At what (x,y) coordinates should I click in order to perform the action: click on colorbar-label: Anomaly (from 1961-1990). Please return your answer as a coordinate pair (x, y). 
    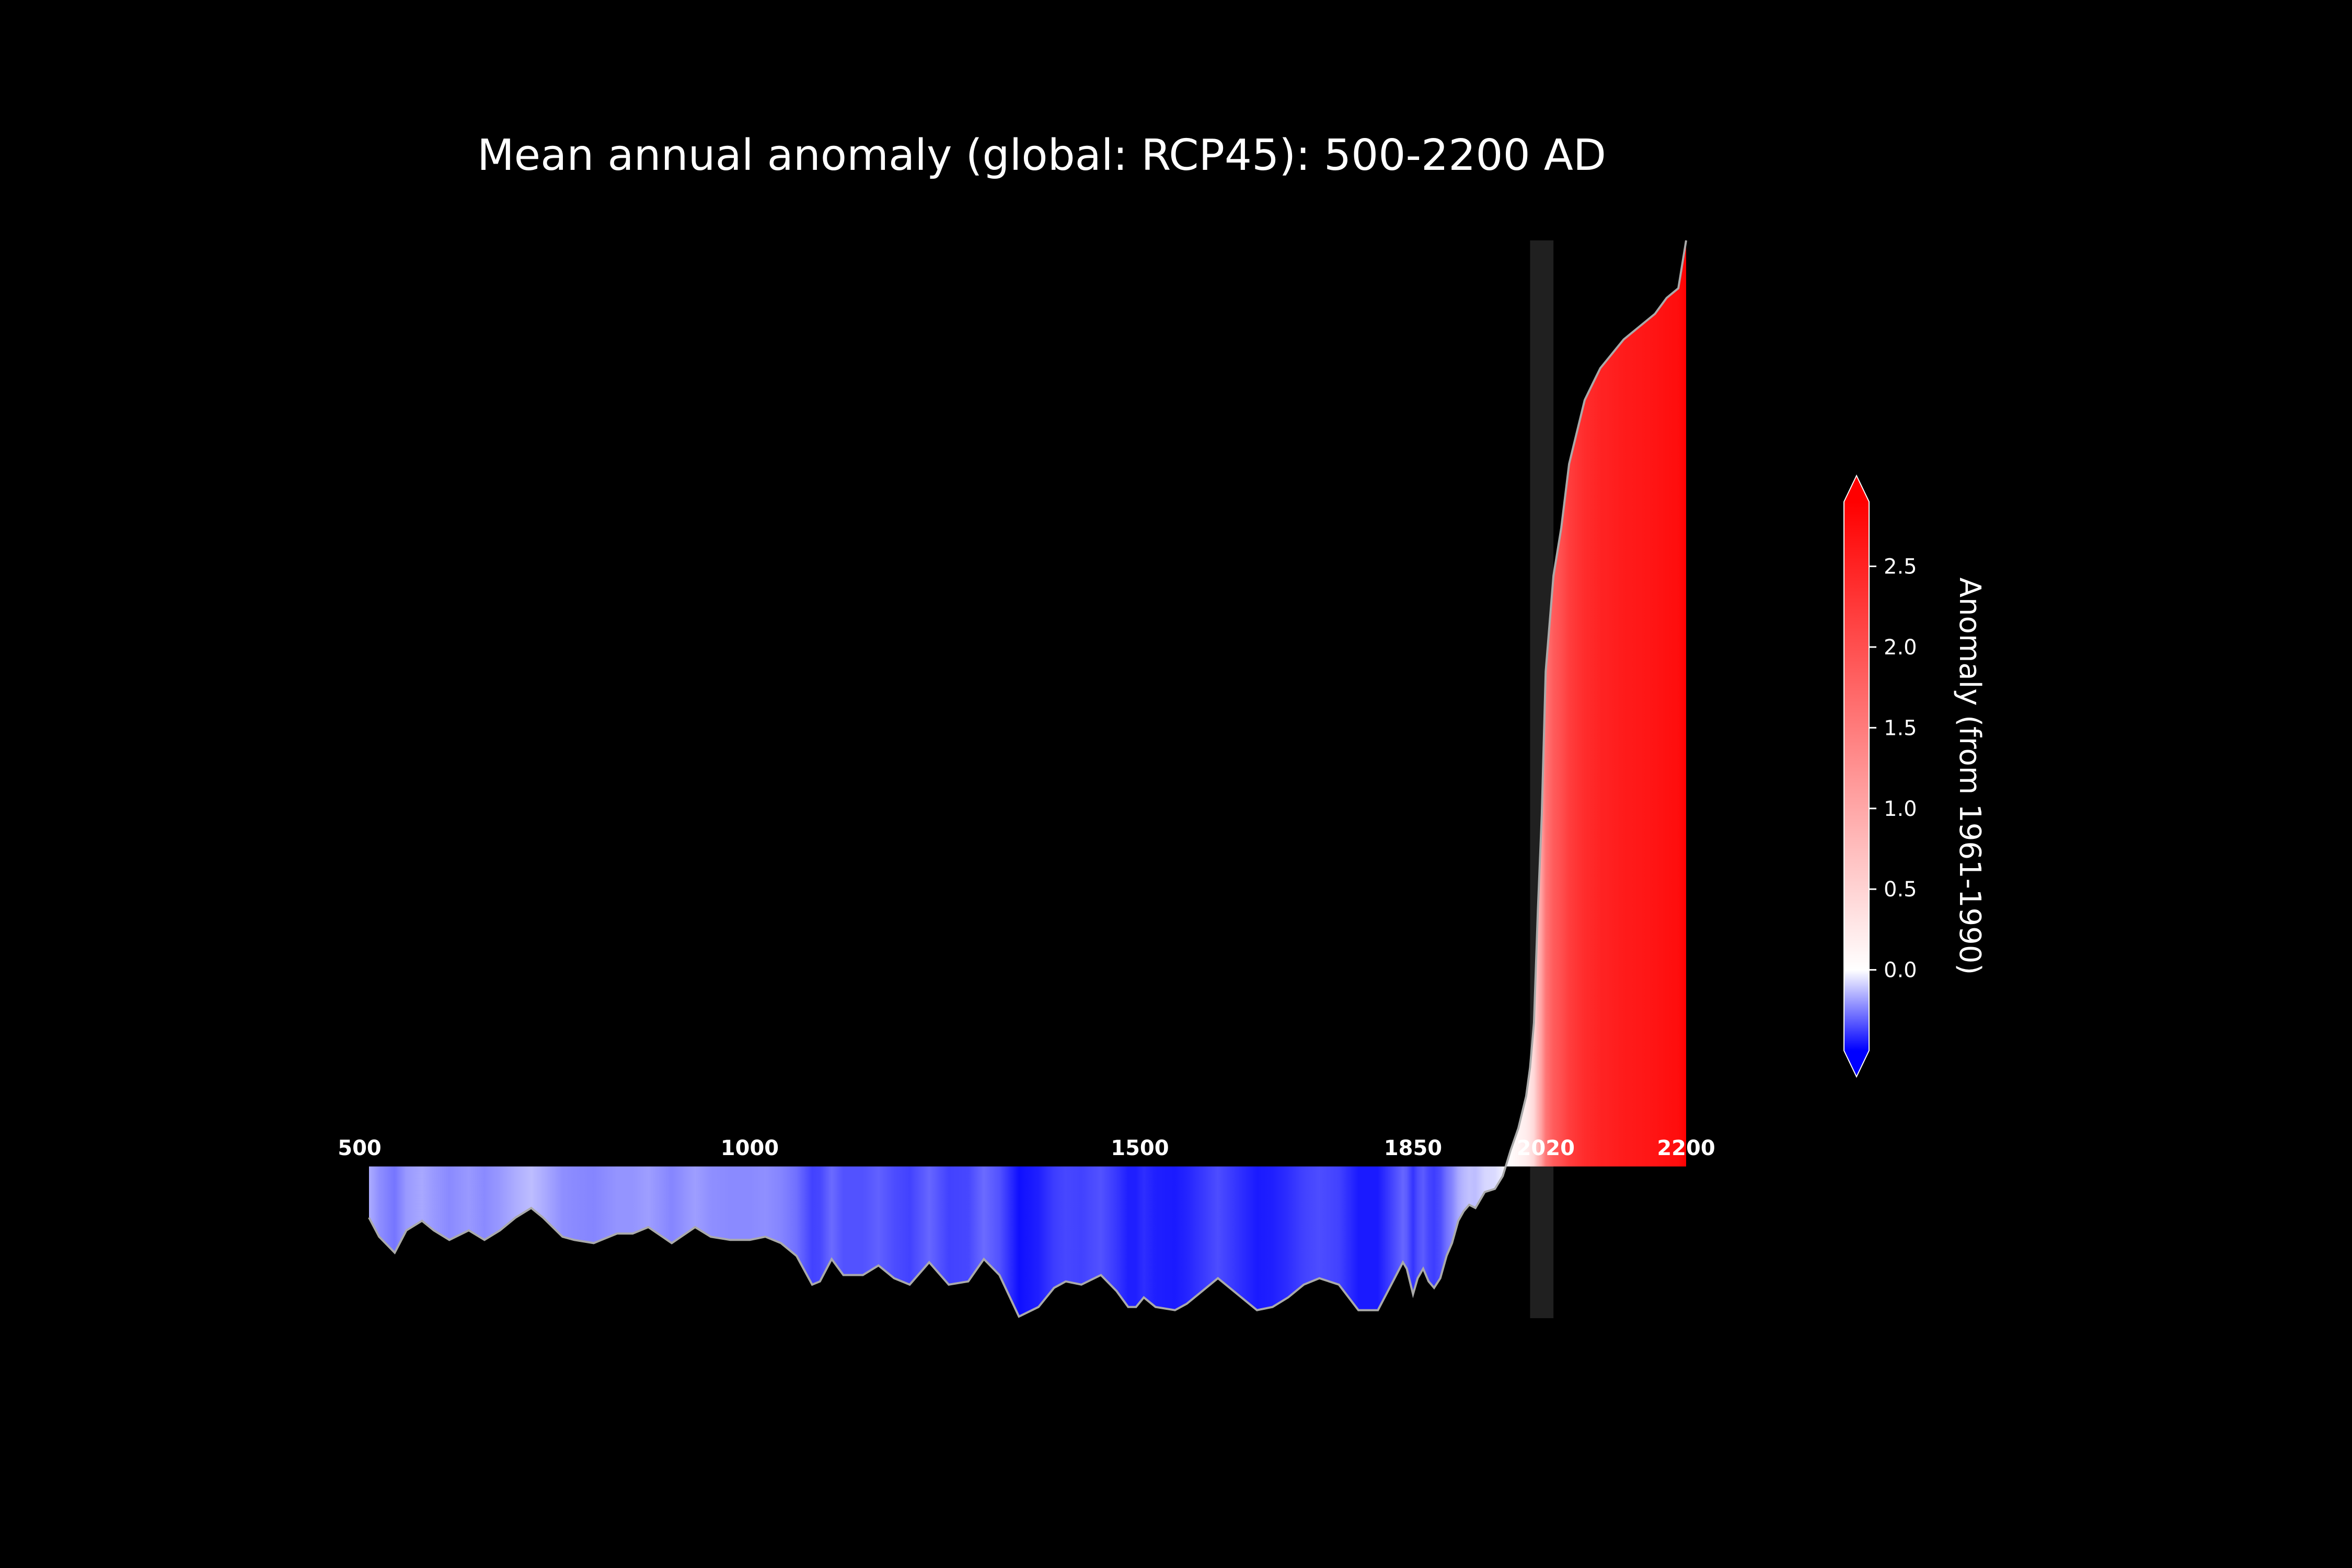
    Looking at the image, I should click on (1970, 776).